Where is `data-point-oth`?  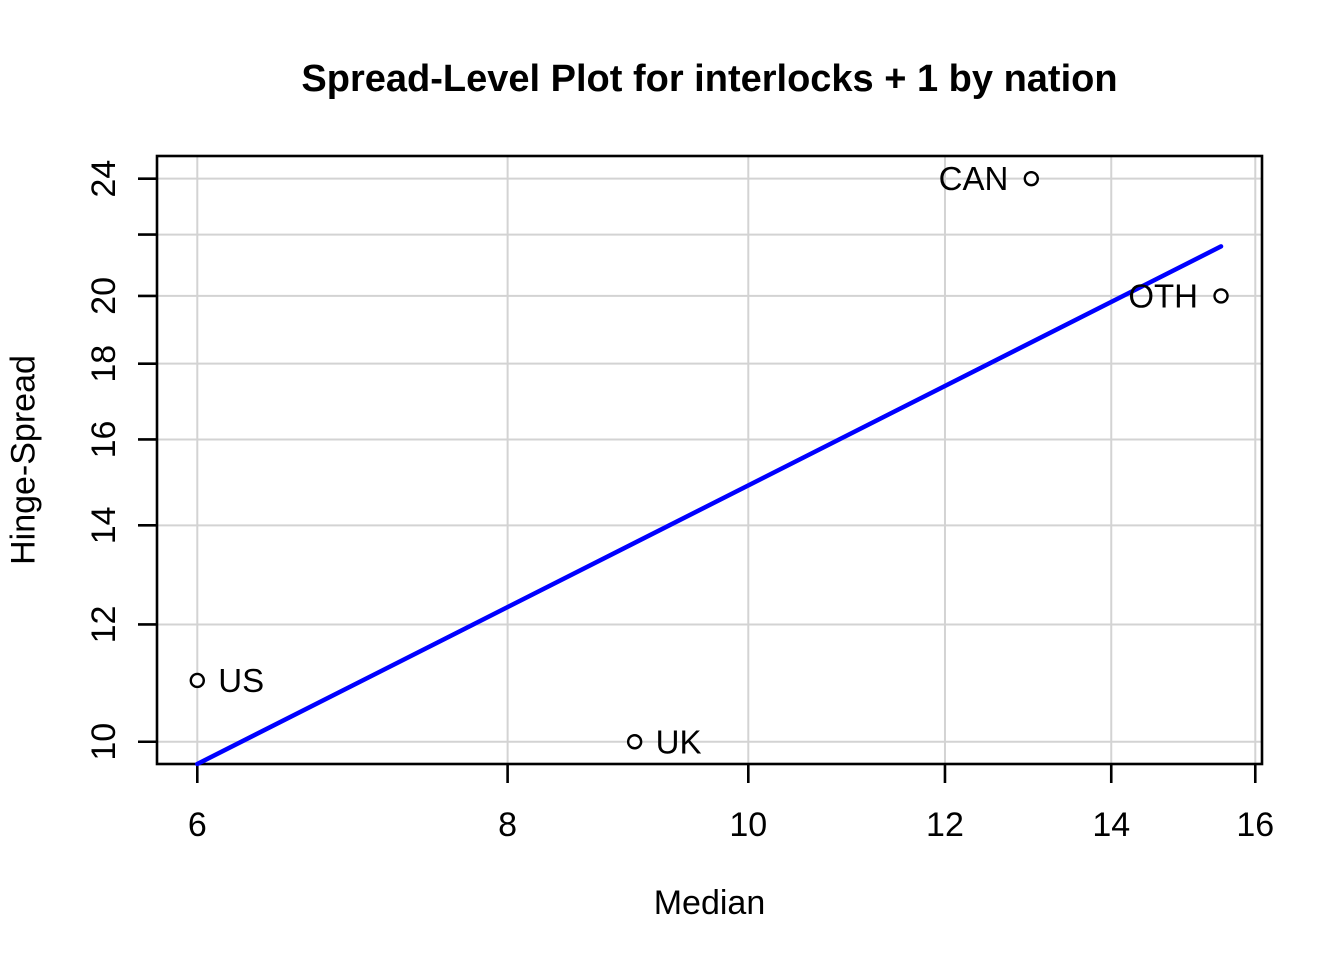
data-point-oth is located at coordinates (1221, 296).